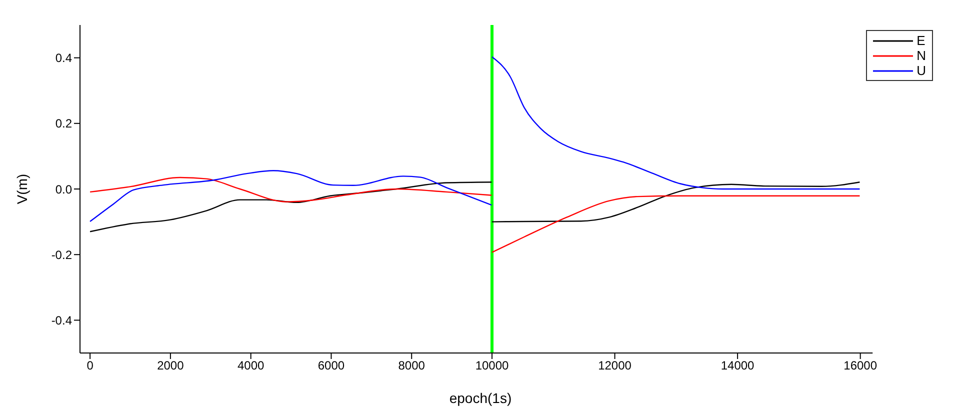  I want to click on y-tick-label: -0.4, so click(61, 320).